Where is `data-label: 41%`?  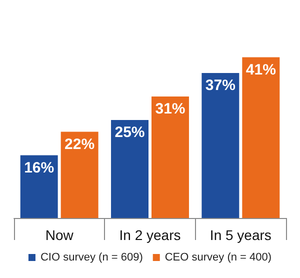
data-label: 41% is located at coordinates (261, 69).